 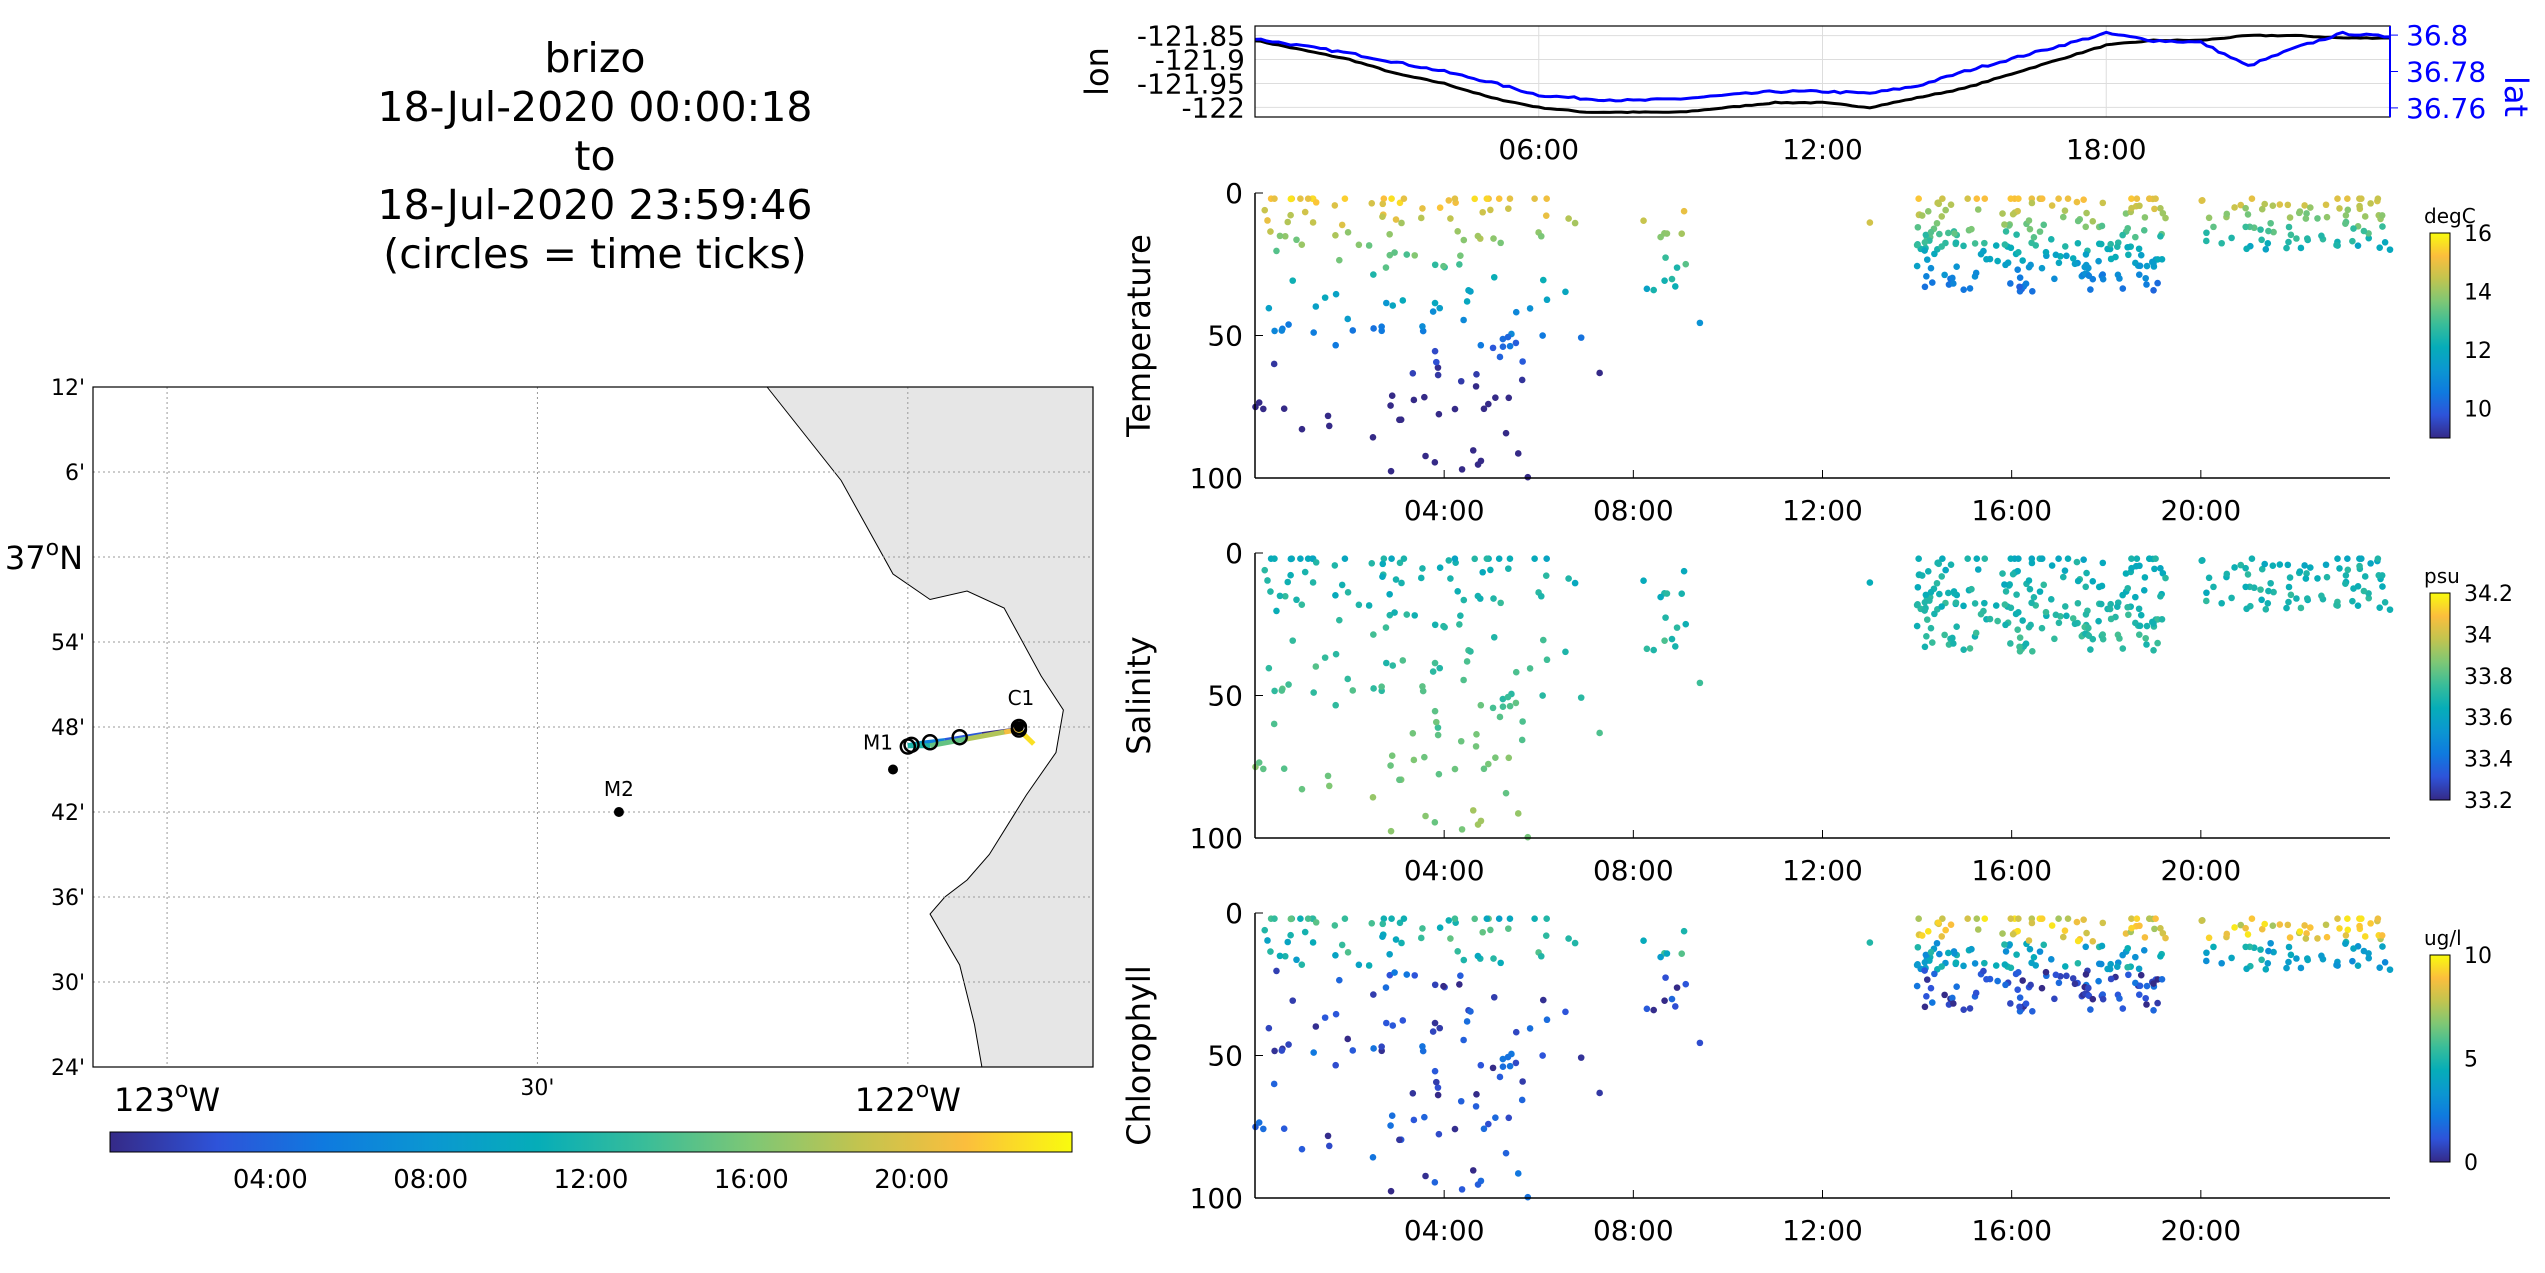 I want to click on time-tick-label: 16:00, so click(x=2011, y=1230).